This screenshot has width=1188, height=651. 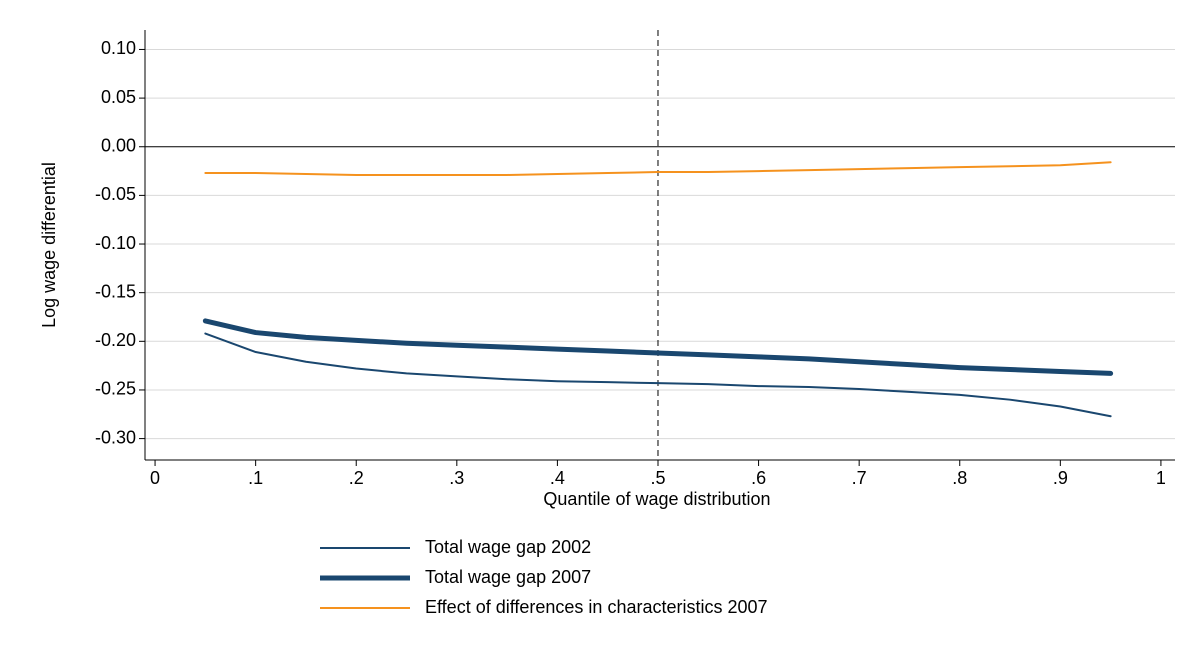 I want to click on y-tick-label: 0.10, so click(x=118, y=48).